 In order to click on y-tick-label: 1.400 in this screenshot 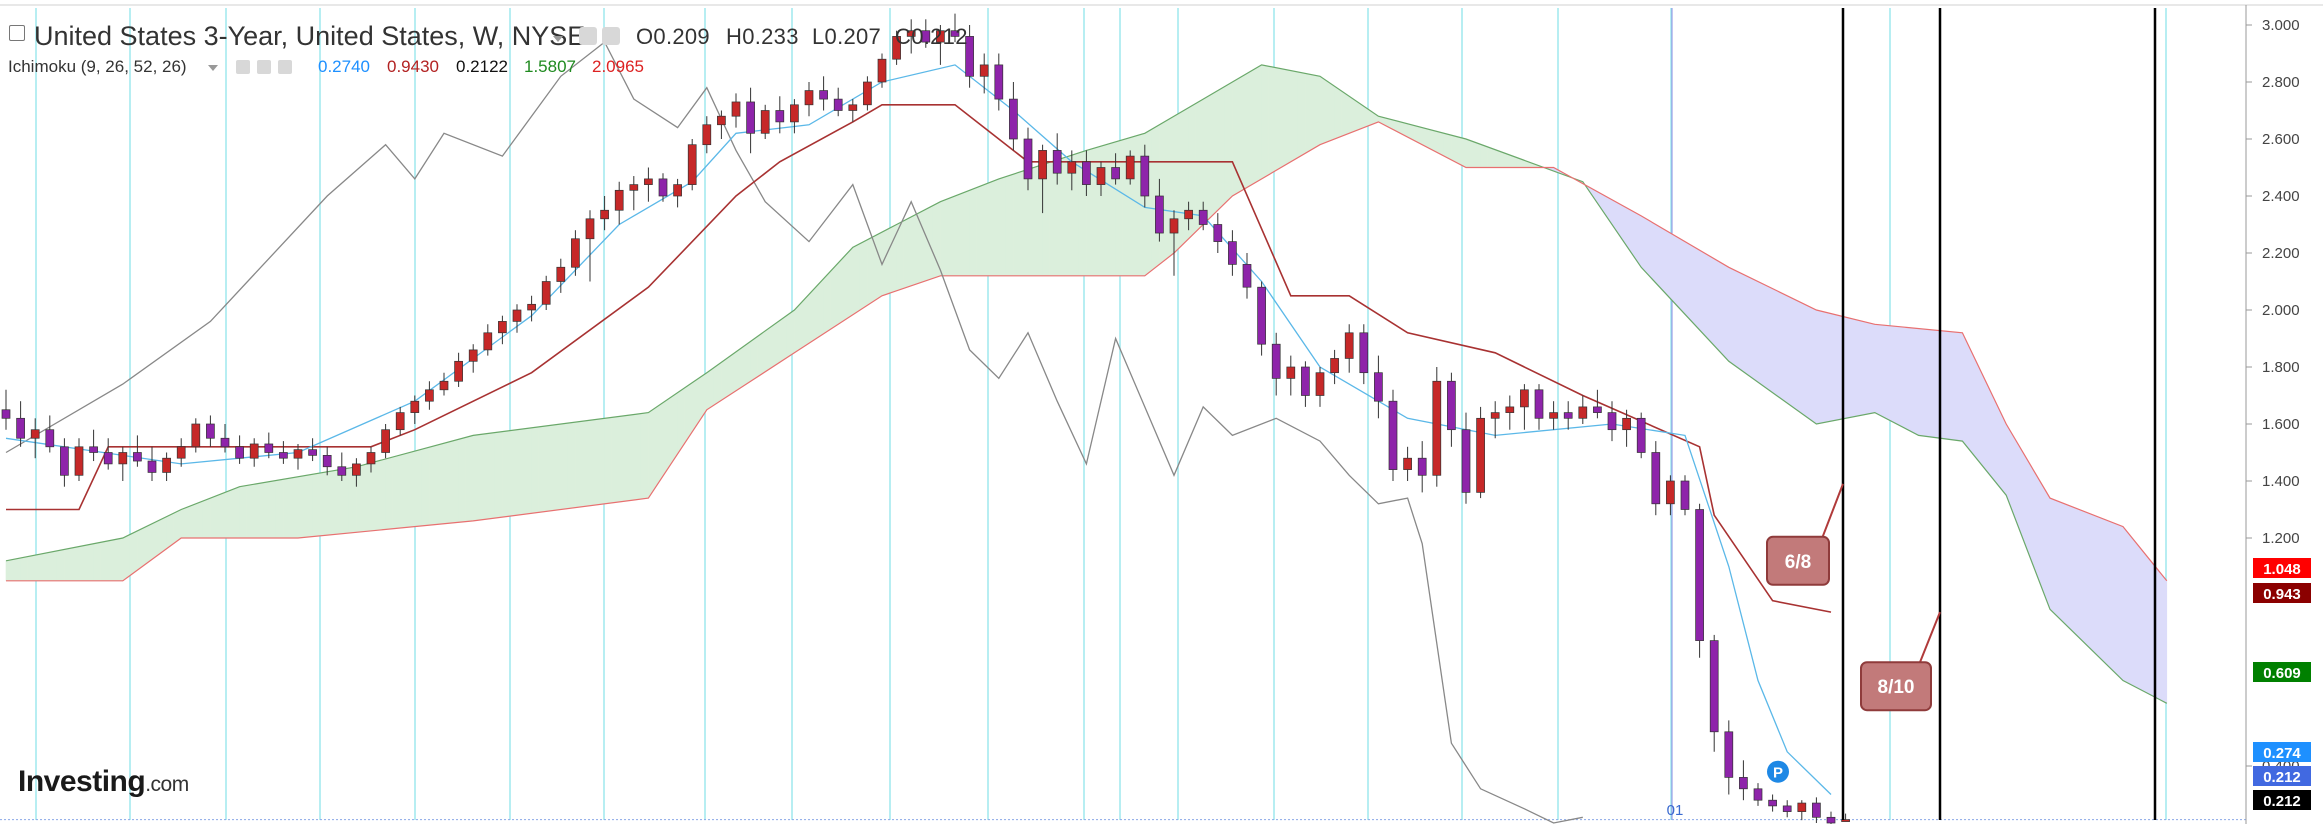, I will do `click(2281, 481)`.